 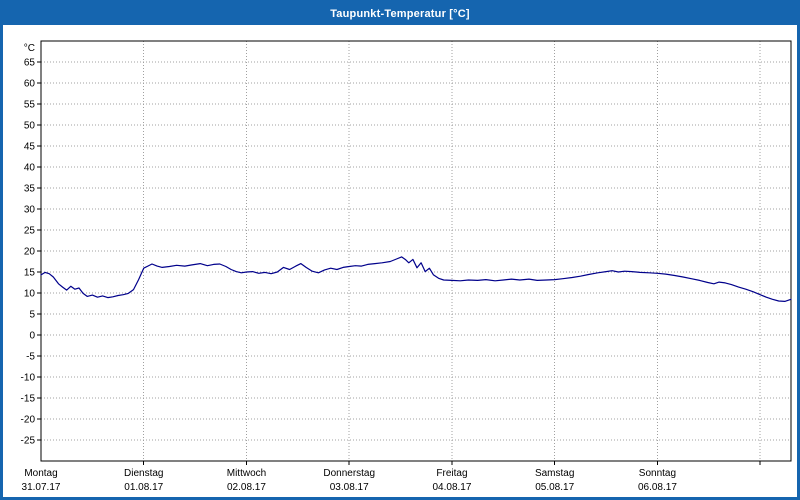 What do you see at coordinates (451, 487) in the screenshot?
I see `x-day-date-label: 04.08.17` at bounding box center [451, 487].